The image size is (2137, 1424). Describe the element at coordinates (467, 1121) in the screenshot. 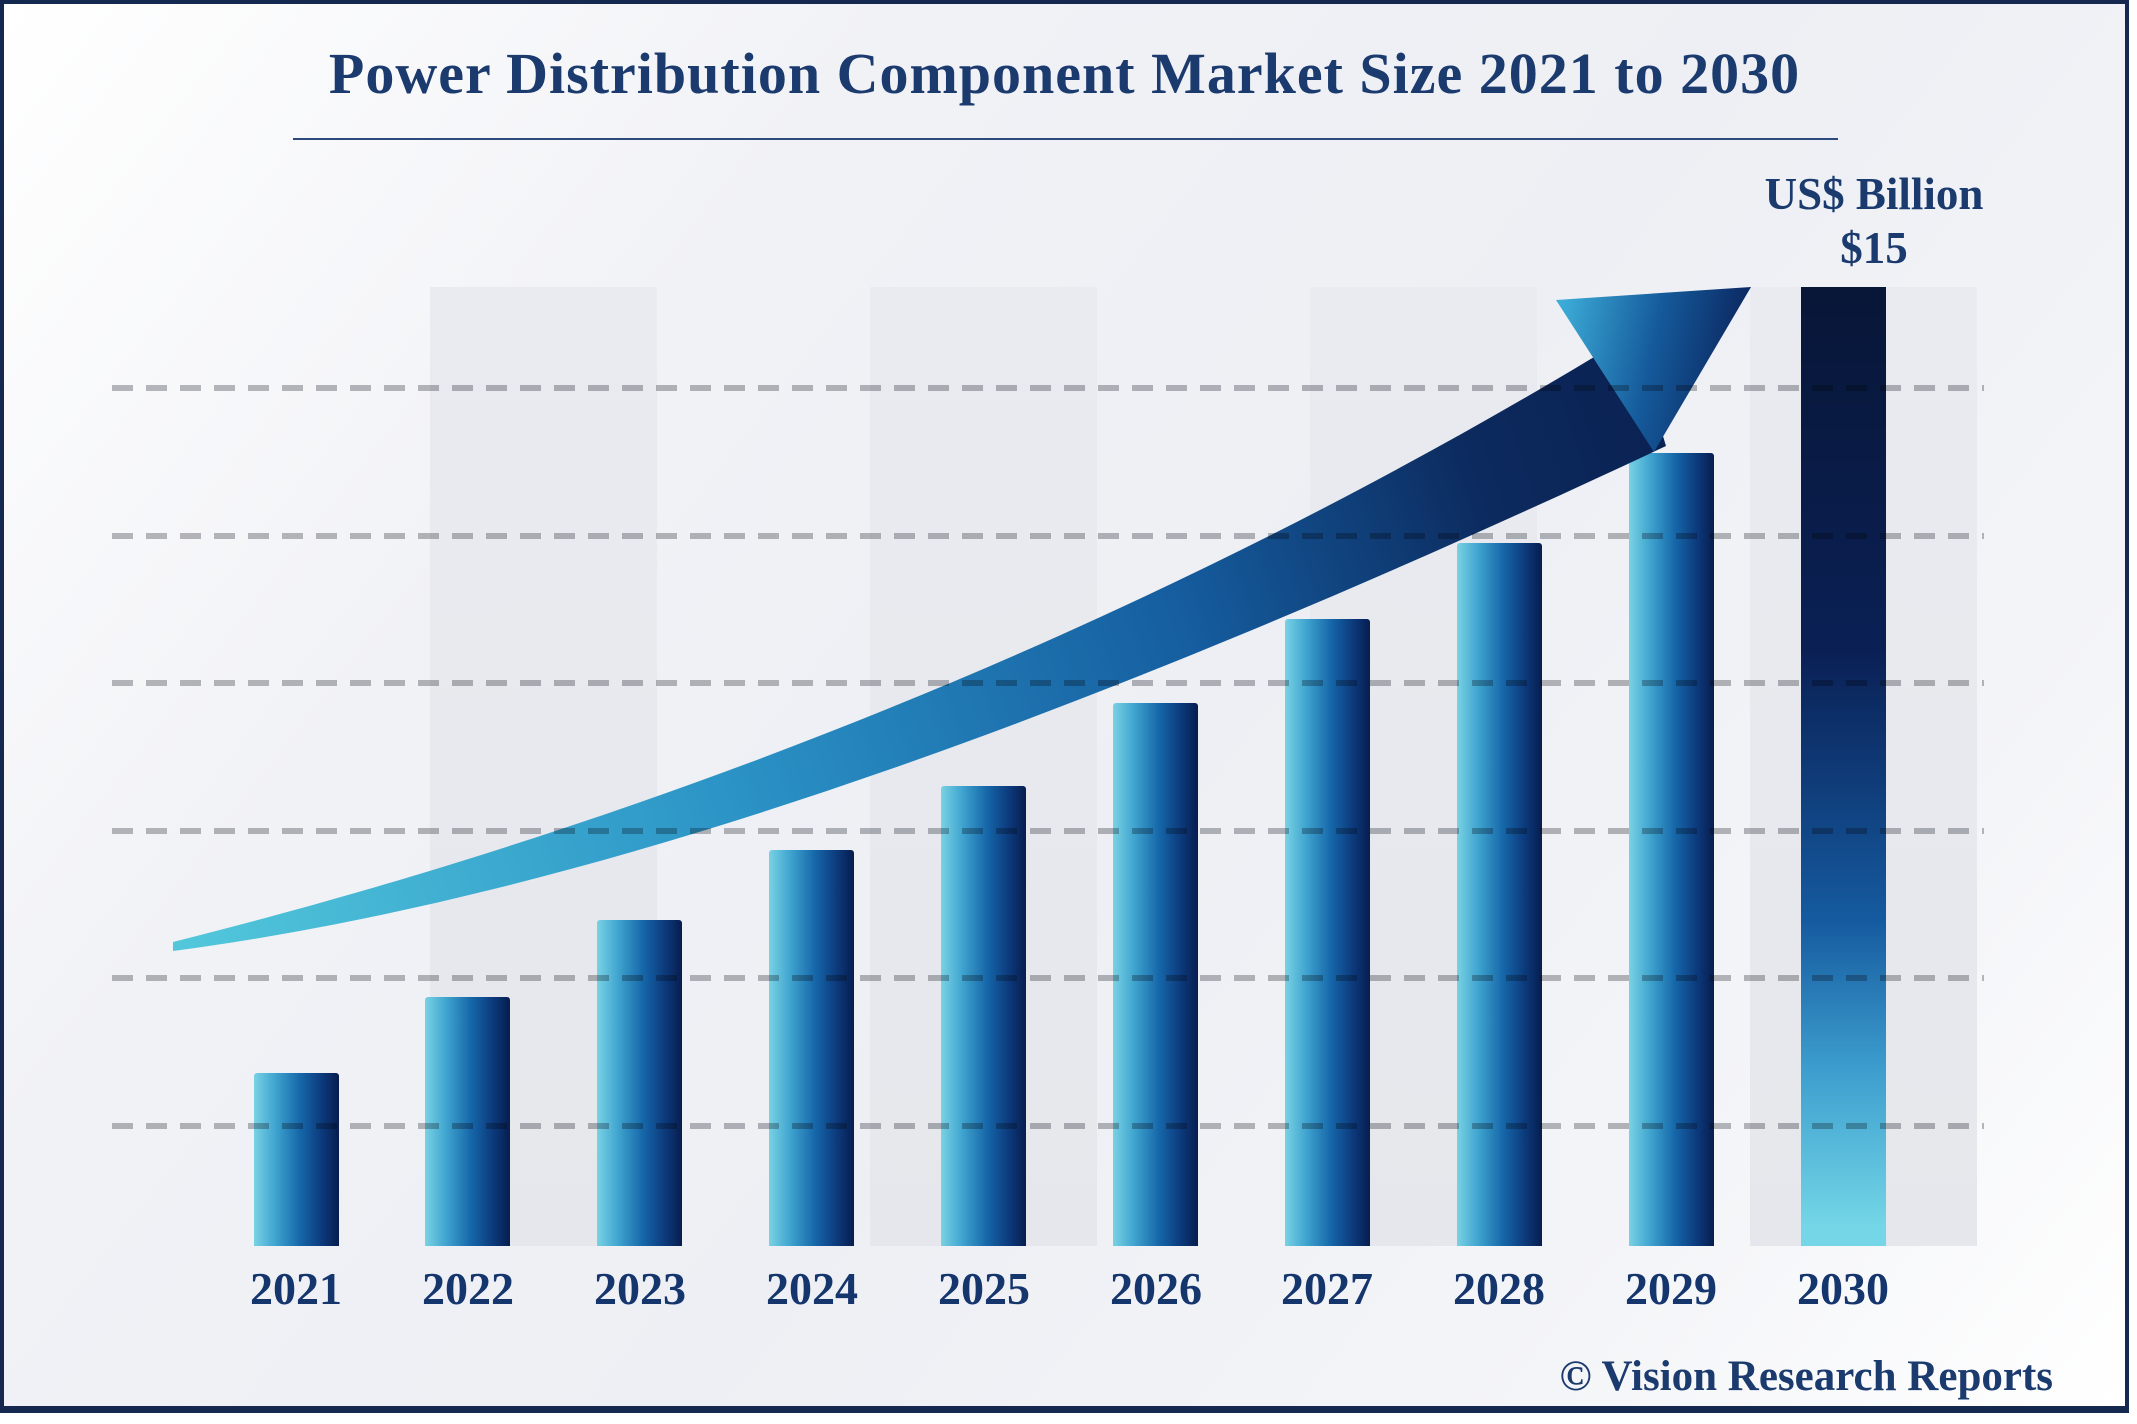

I see `bar-2022` at that location.